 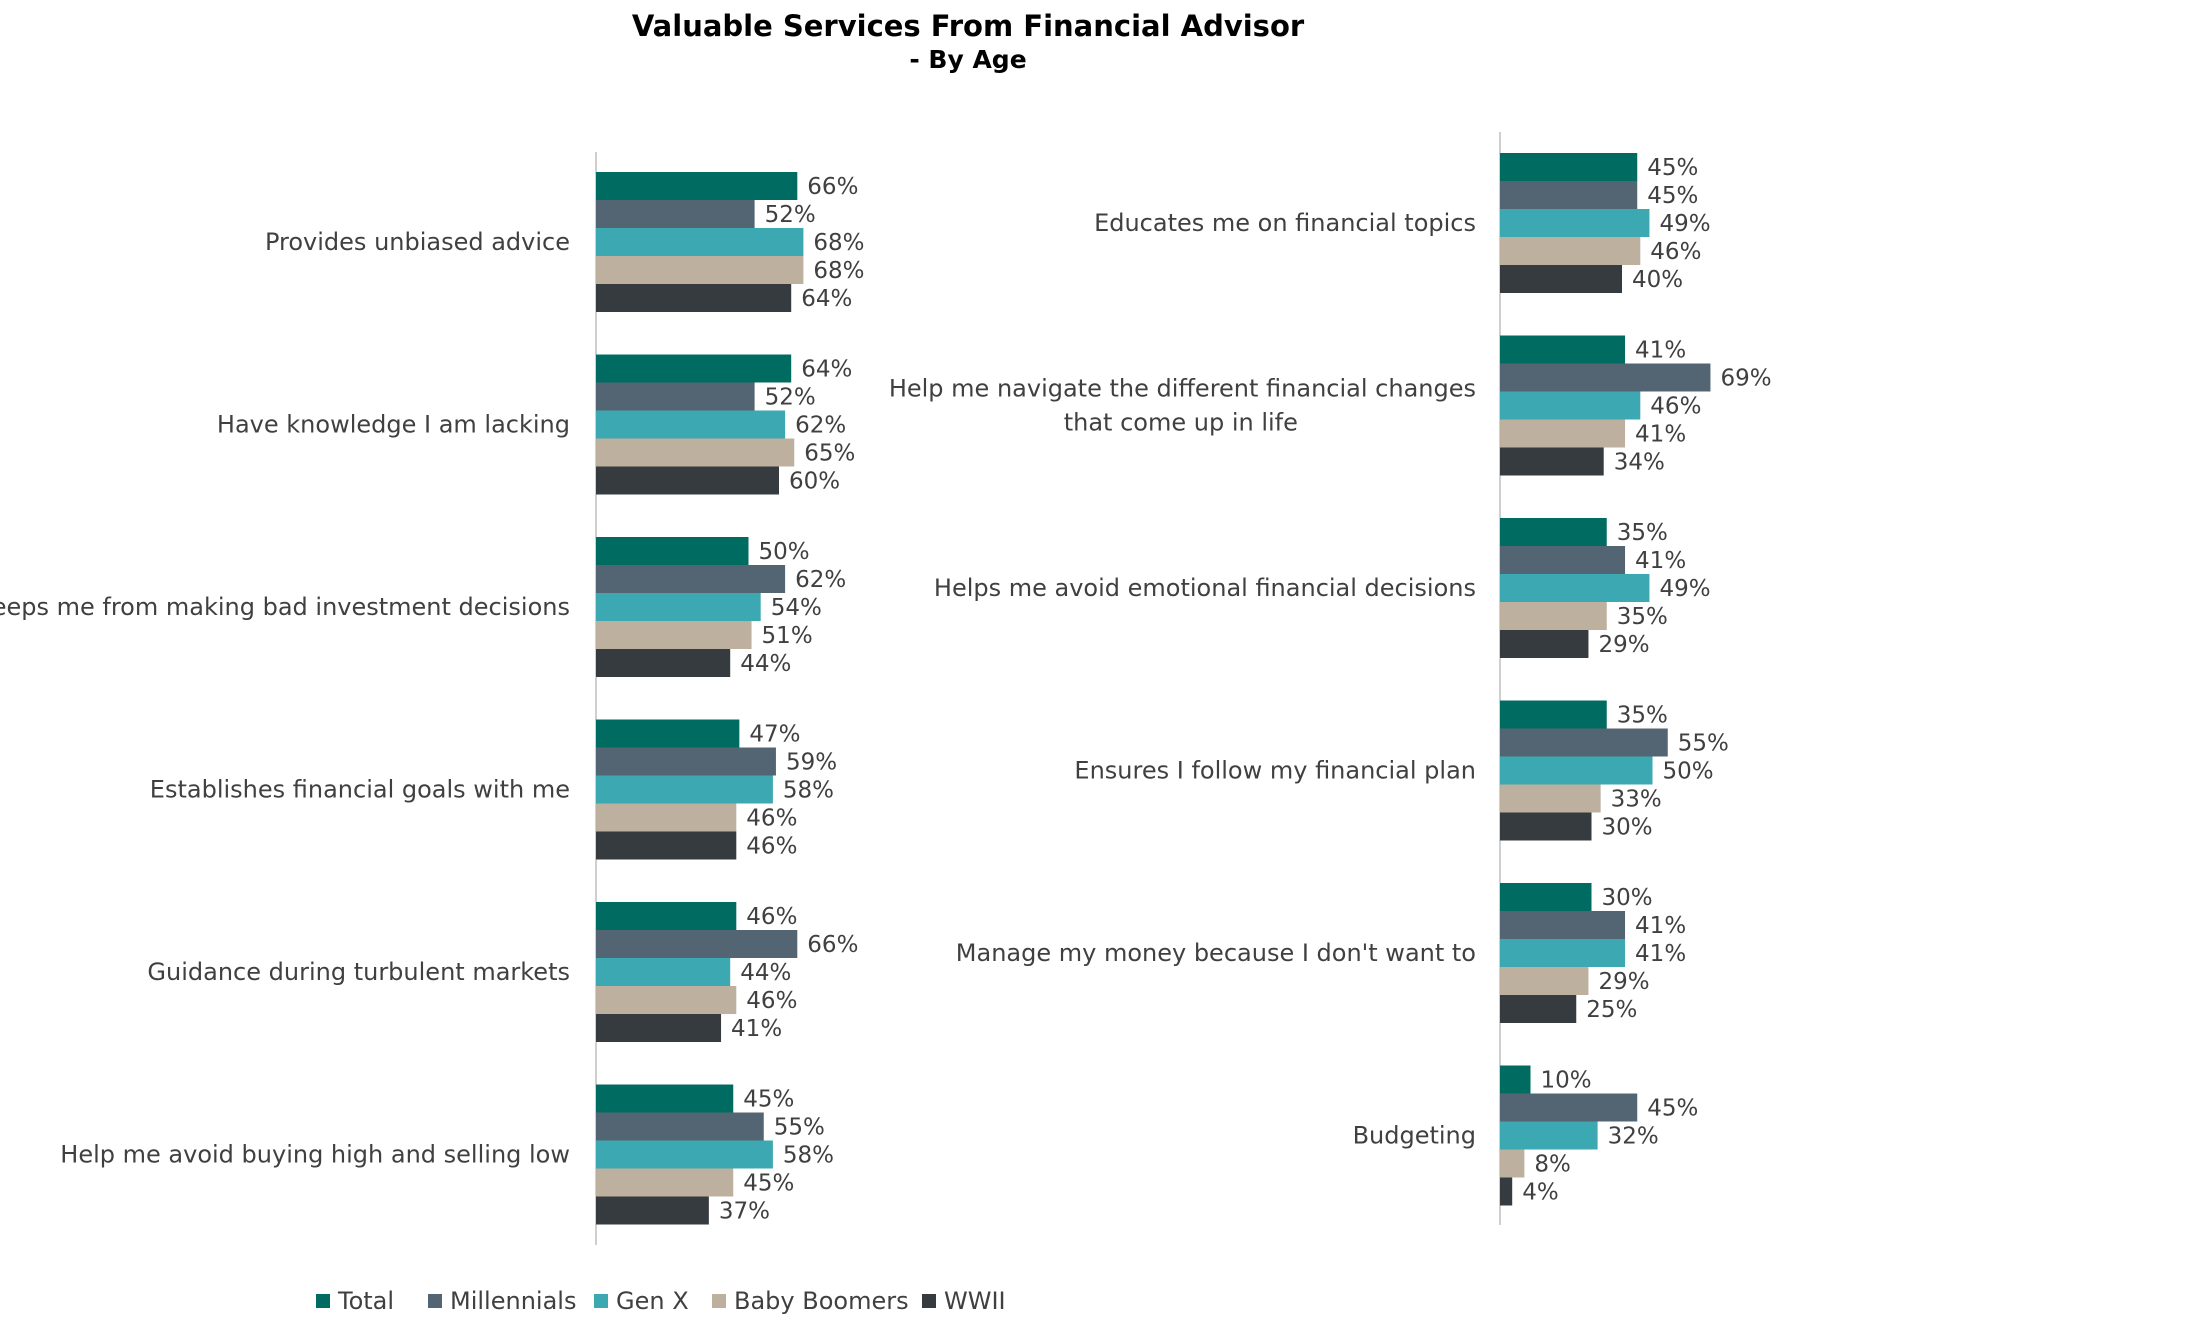 What do you see at coordinates (1552, 1165) in the screenshot?
I see `data-label-baby-boomers-budgeting: 8%` at bounding box center [1552, 1165].